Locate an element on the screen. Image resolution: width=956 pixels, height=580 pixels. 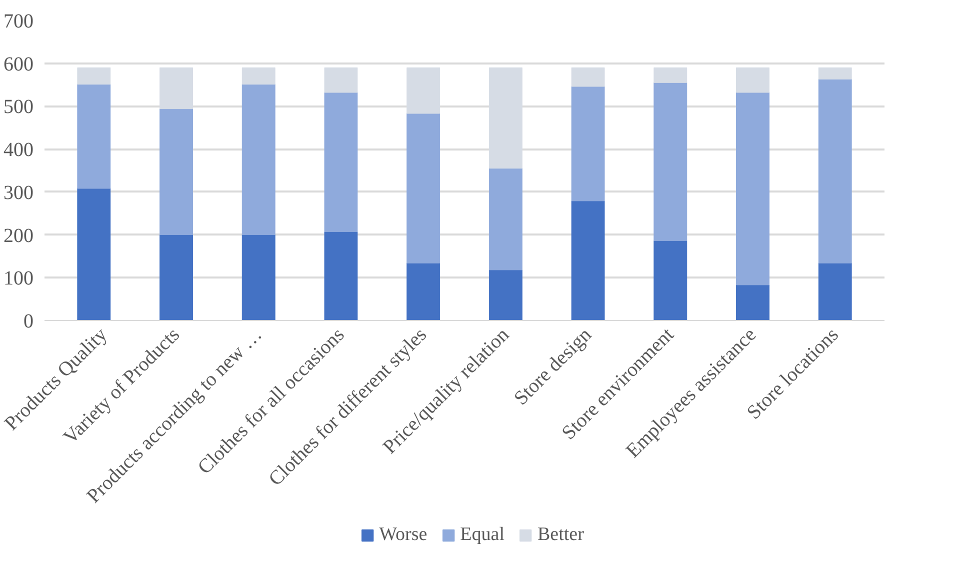
y-tick-label: 700 is located at coordinates (19, 21).